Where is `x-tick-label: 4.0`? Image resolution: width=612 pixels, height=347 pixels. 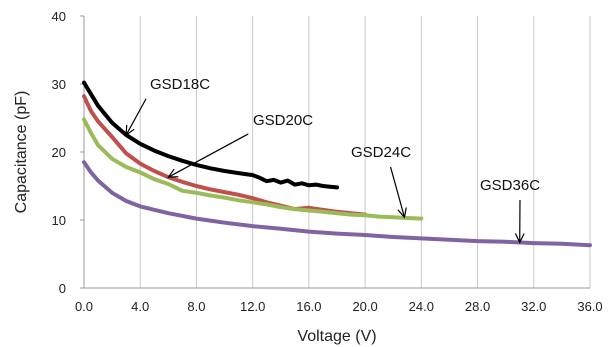
x-tick-label: 4.0 is located at coordinates (140, 306).